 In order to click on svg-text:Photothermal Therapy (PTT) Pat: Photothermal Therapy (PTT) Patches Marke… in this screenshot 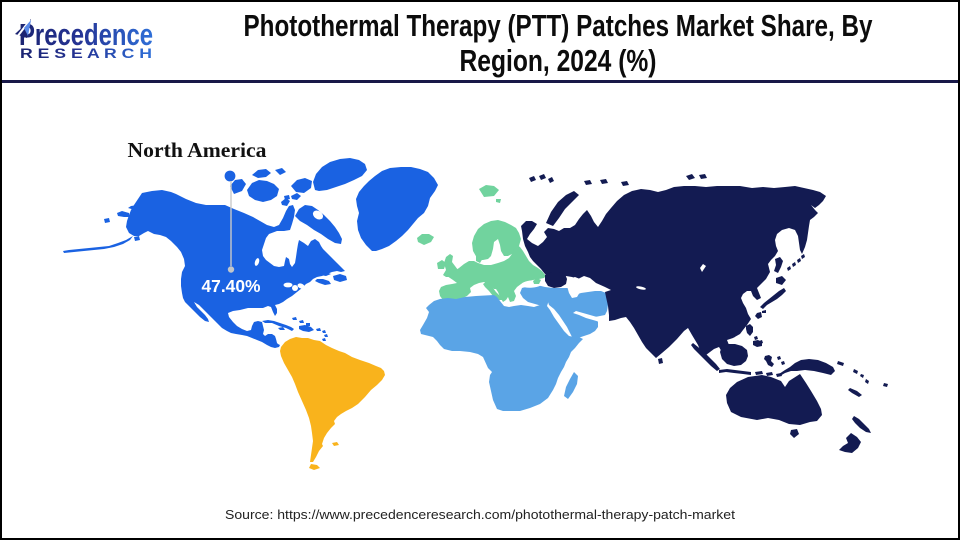, I will do `click(559, 25)`.